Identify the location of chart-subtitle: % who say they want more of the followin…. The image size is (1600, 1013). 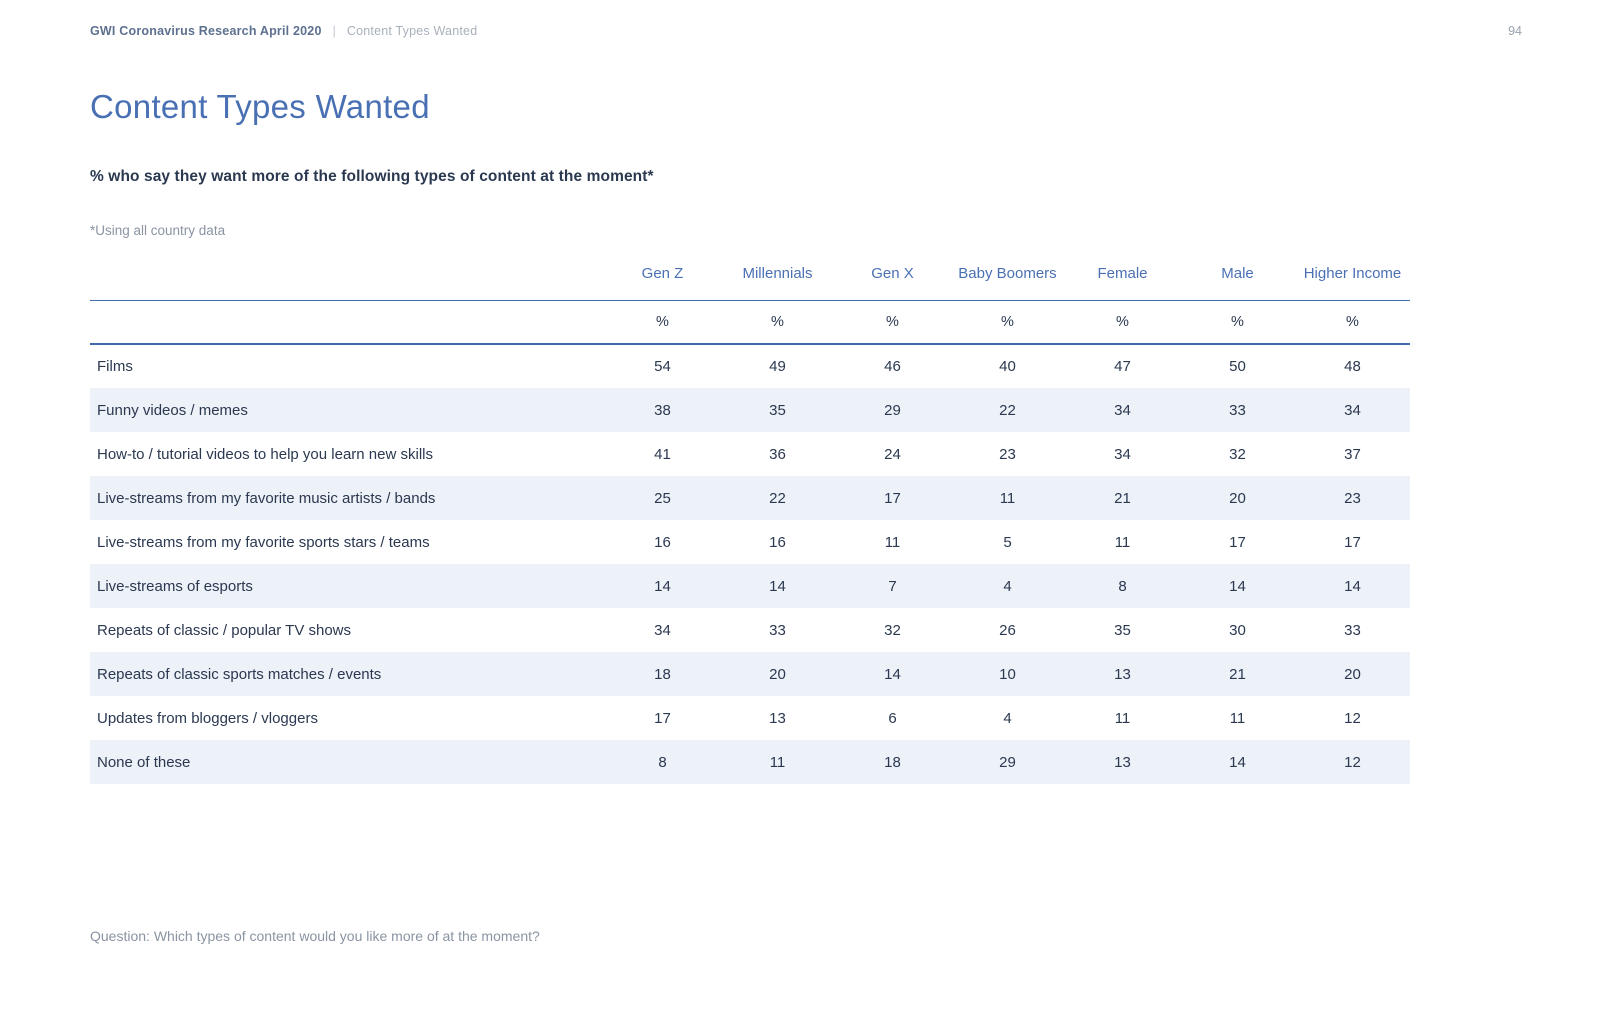
(372, 176).